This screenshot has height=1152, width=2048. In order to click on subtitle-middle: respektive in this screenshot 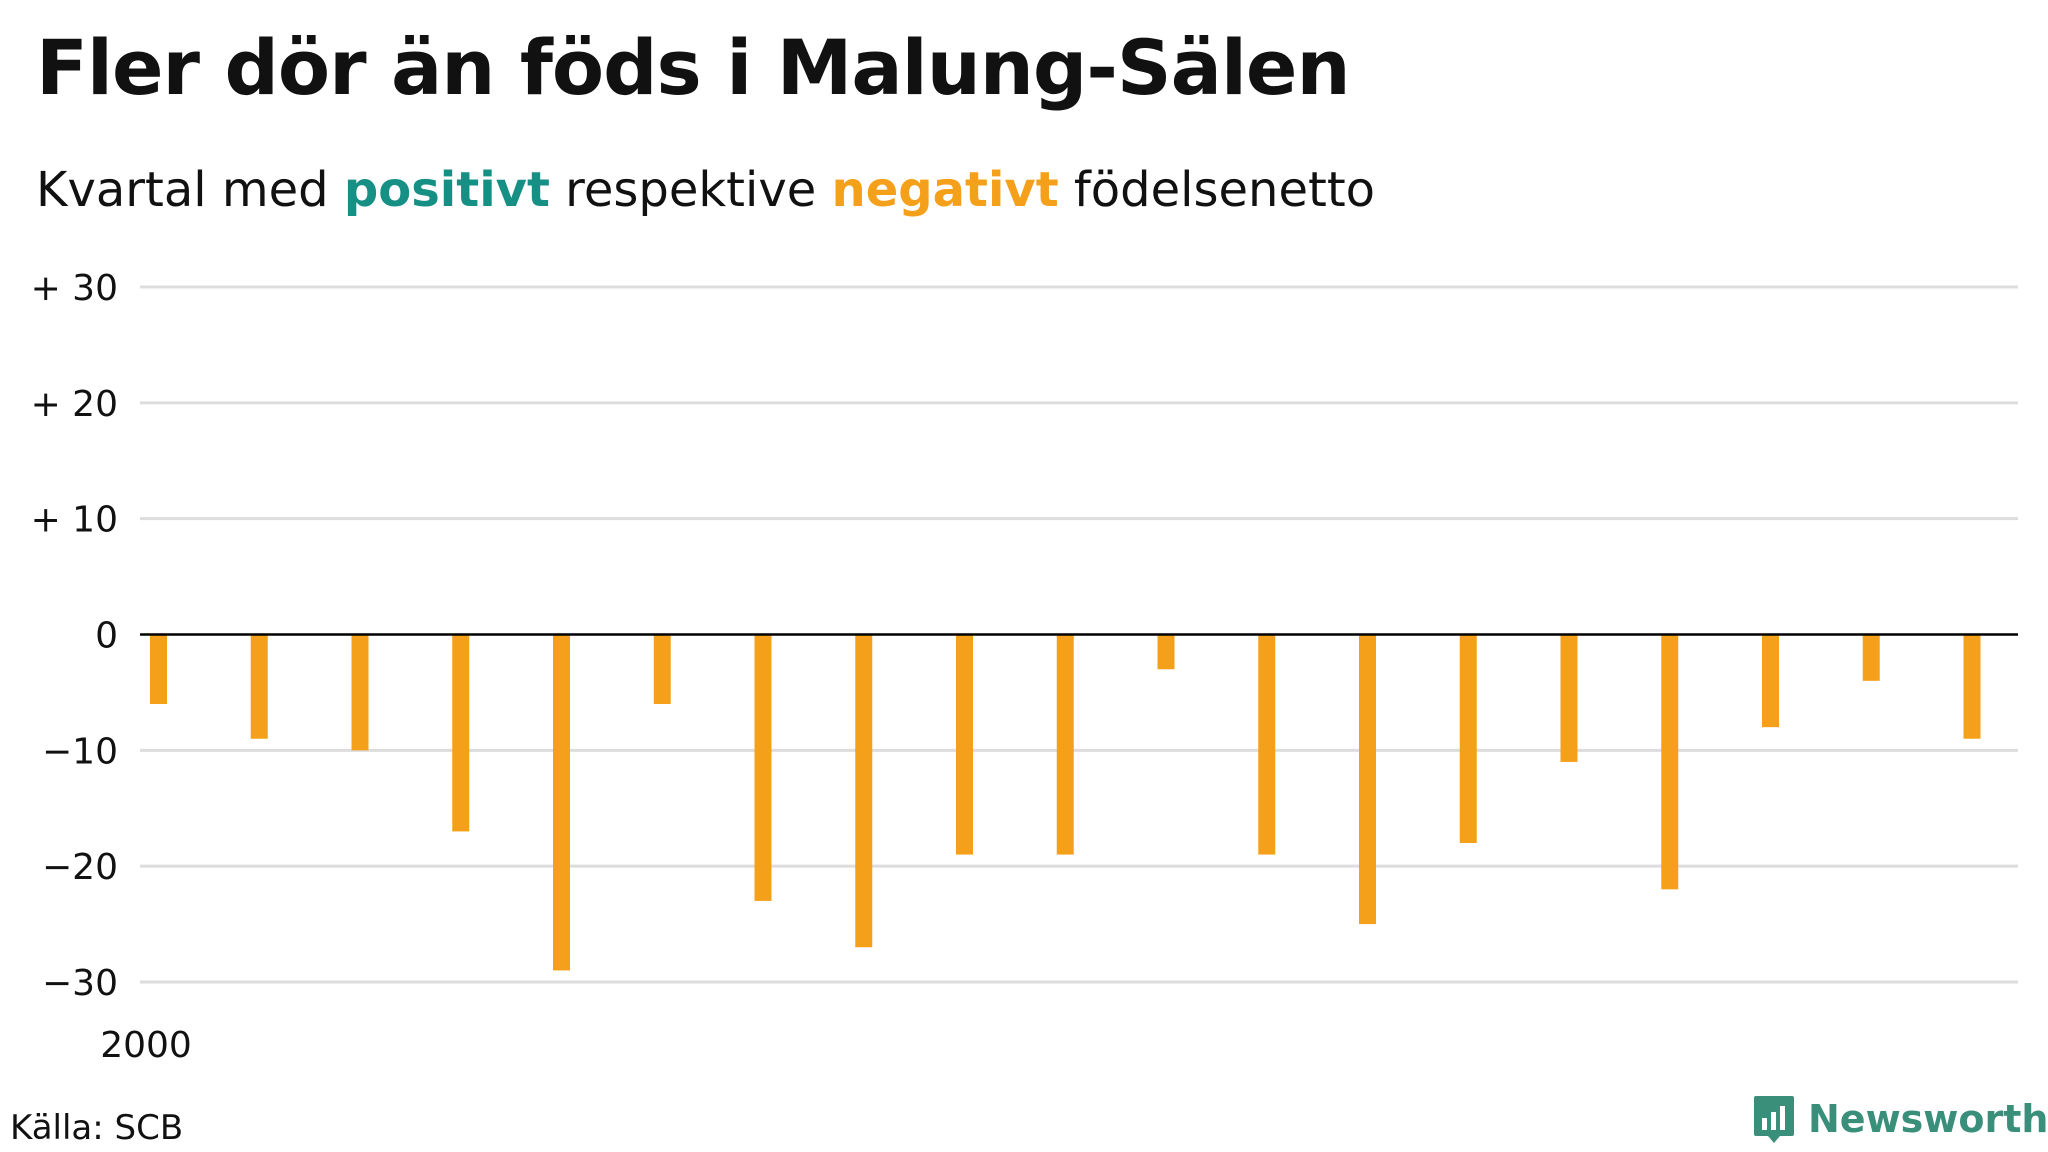, I will do `click(691, 190)`.